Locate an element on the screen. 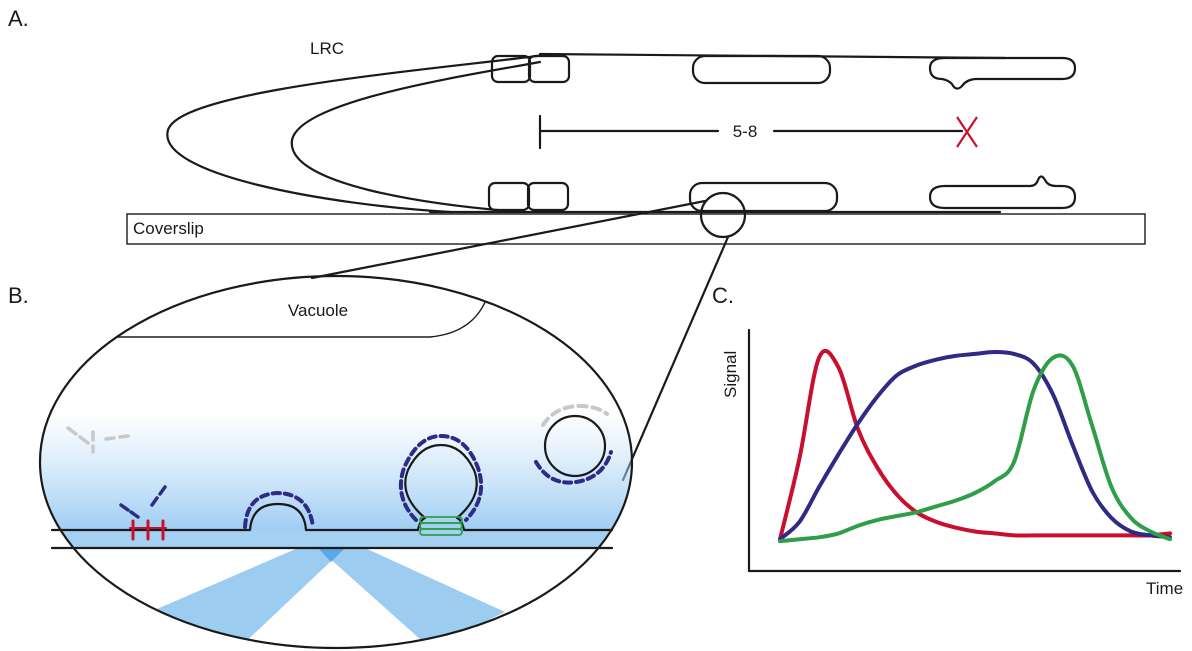  top-cell-with-bulge is located at coordinates (1002, 73).